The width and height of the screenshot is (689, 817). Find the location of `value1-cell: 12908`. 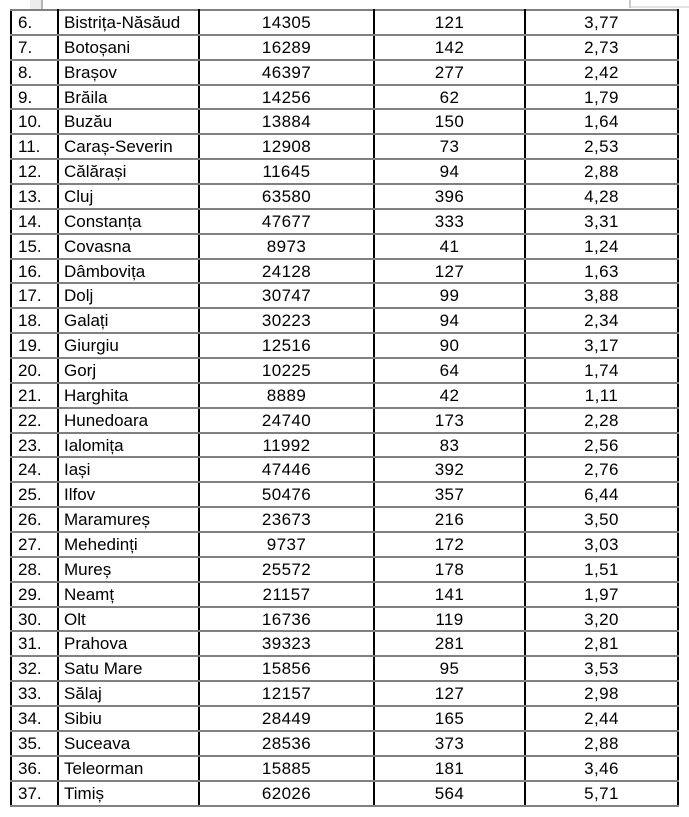

value1-cell: 12908 is located at coordinates (286, 147).